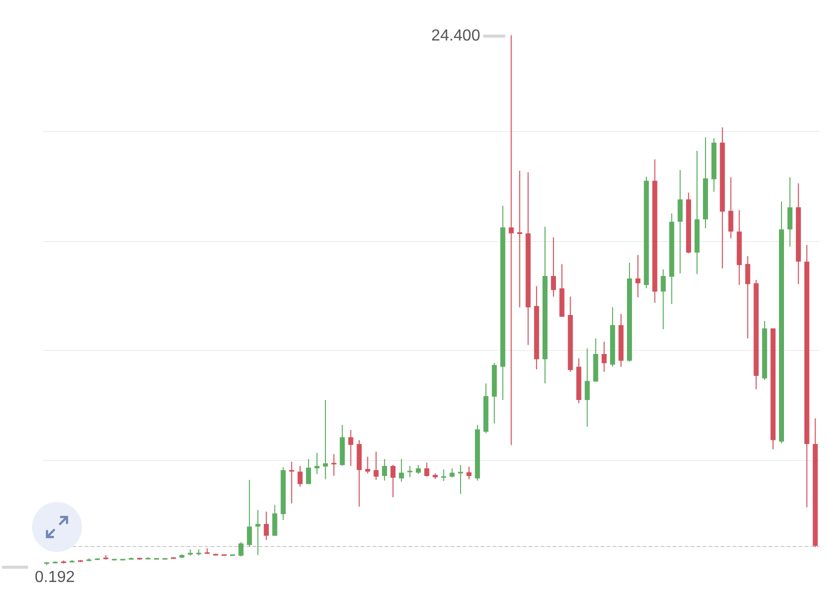 Image resolution: width=829 pixels, height=589 pixels. I want to click on annotation: 24.400, so click(455, 36).